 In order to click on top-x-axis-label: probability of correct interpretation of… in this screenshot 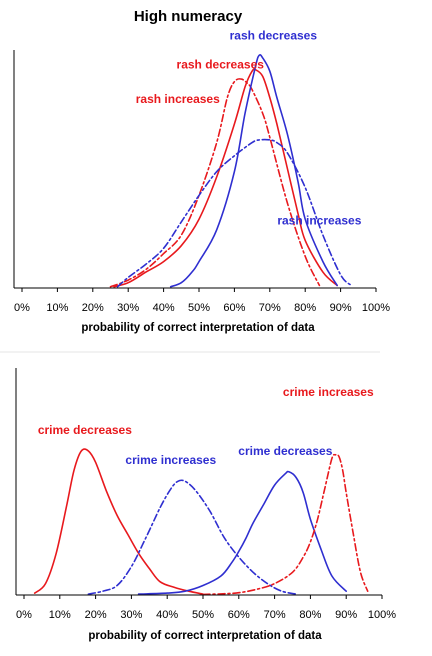, I will do `click(198, 328)`.